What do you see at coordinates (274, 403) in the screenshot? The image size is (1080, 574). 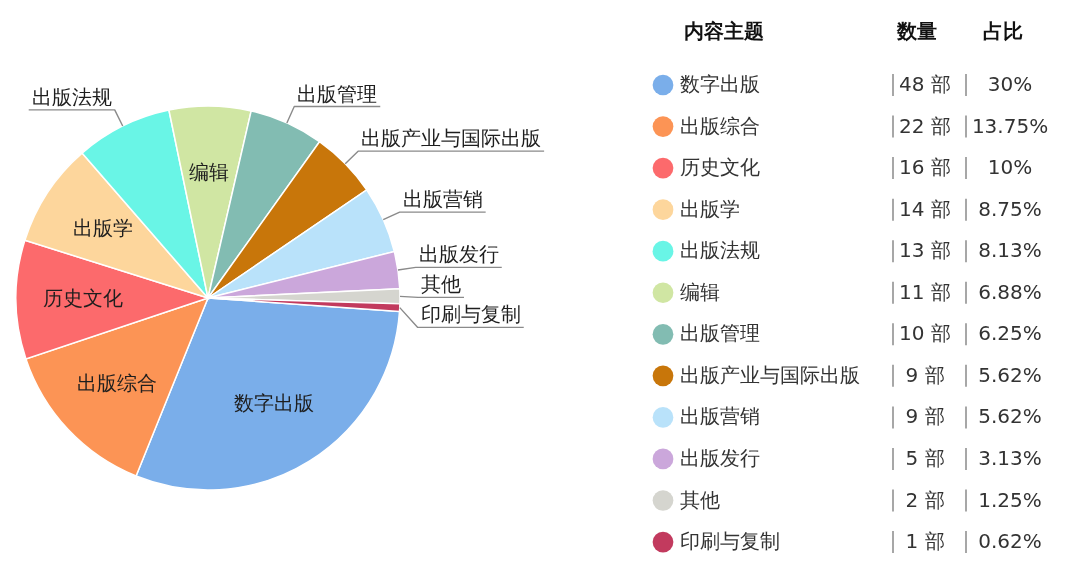 I see `slice-label: 数字出版` at bounding box center [274, 403].